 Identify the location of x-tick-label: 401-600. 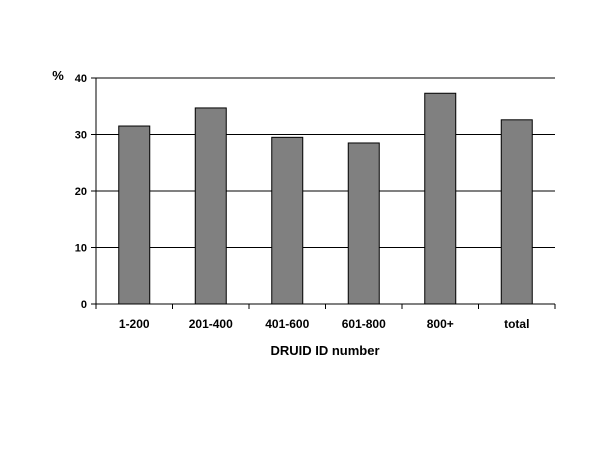
(287, 324).